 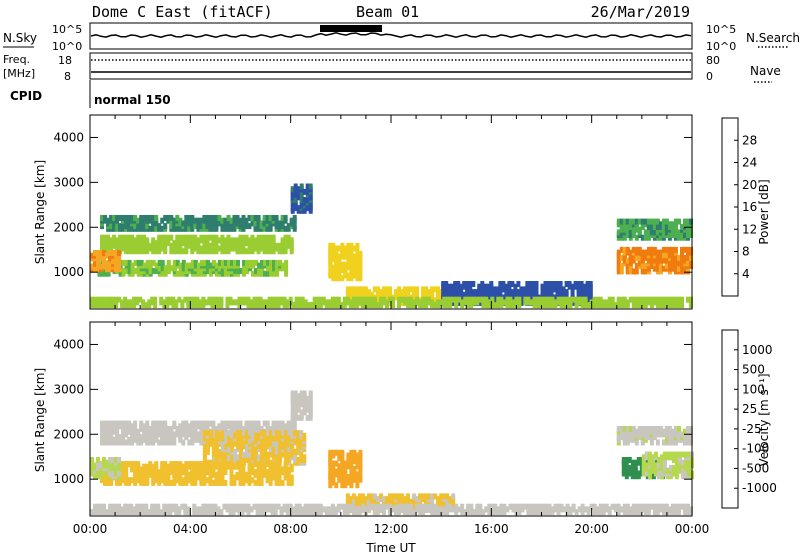 What do you see at coordinates (132, 100) in the screenshot?
I see `cpid-value: normal 150` at bounding box center [132, 100].